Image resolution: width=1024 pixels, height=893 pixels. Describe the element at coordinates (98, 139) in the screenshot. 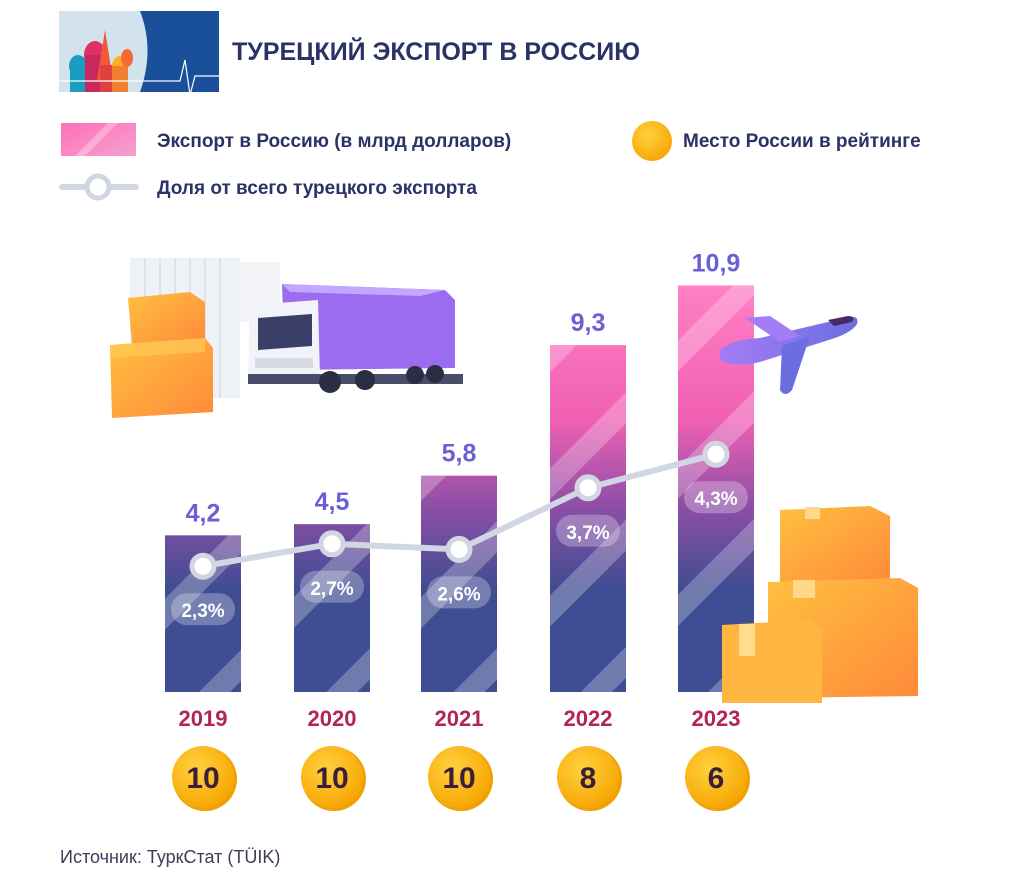

I see `legend-bar-swatch` at that location.